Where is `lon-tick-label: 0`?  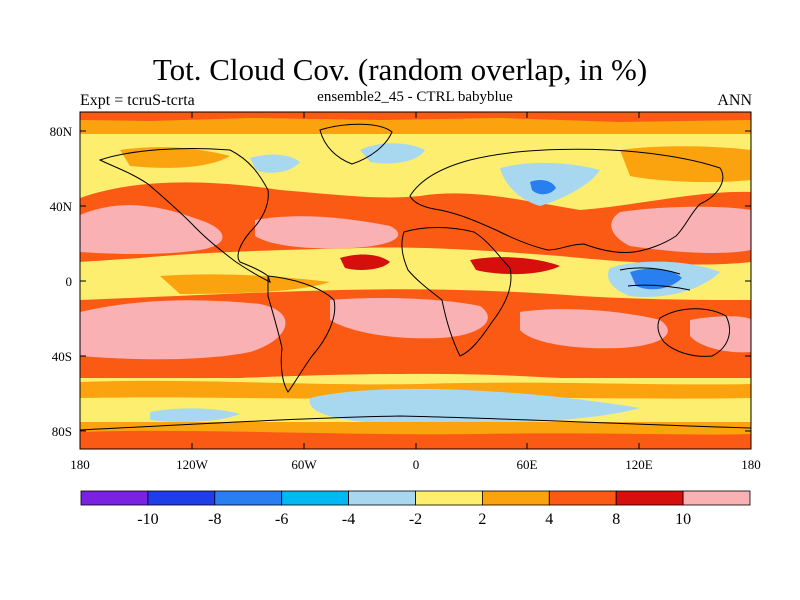
lon-tick-label: 0 is located at coordinates (416, 464).